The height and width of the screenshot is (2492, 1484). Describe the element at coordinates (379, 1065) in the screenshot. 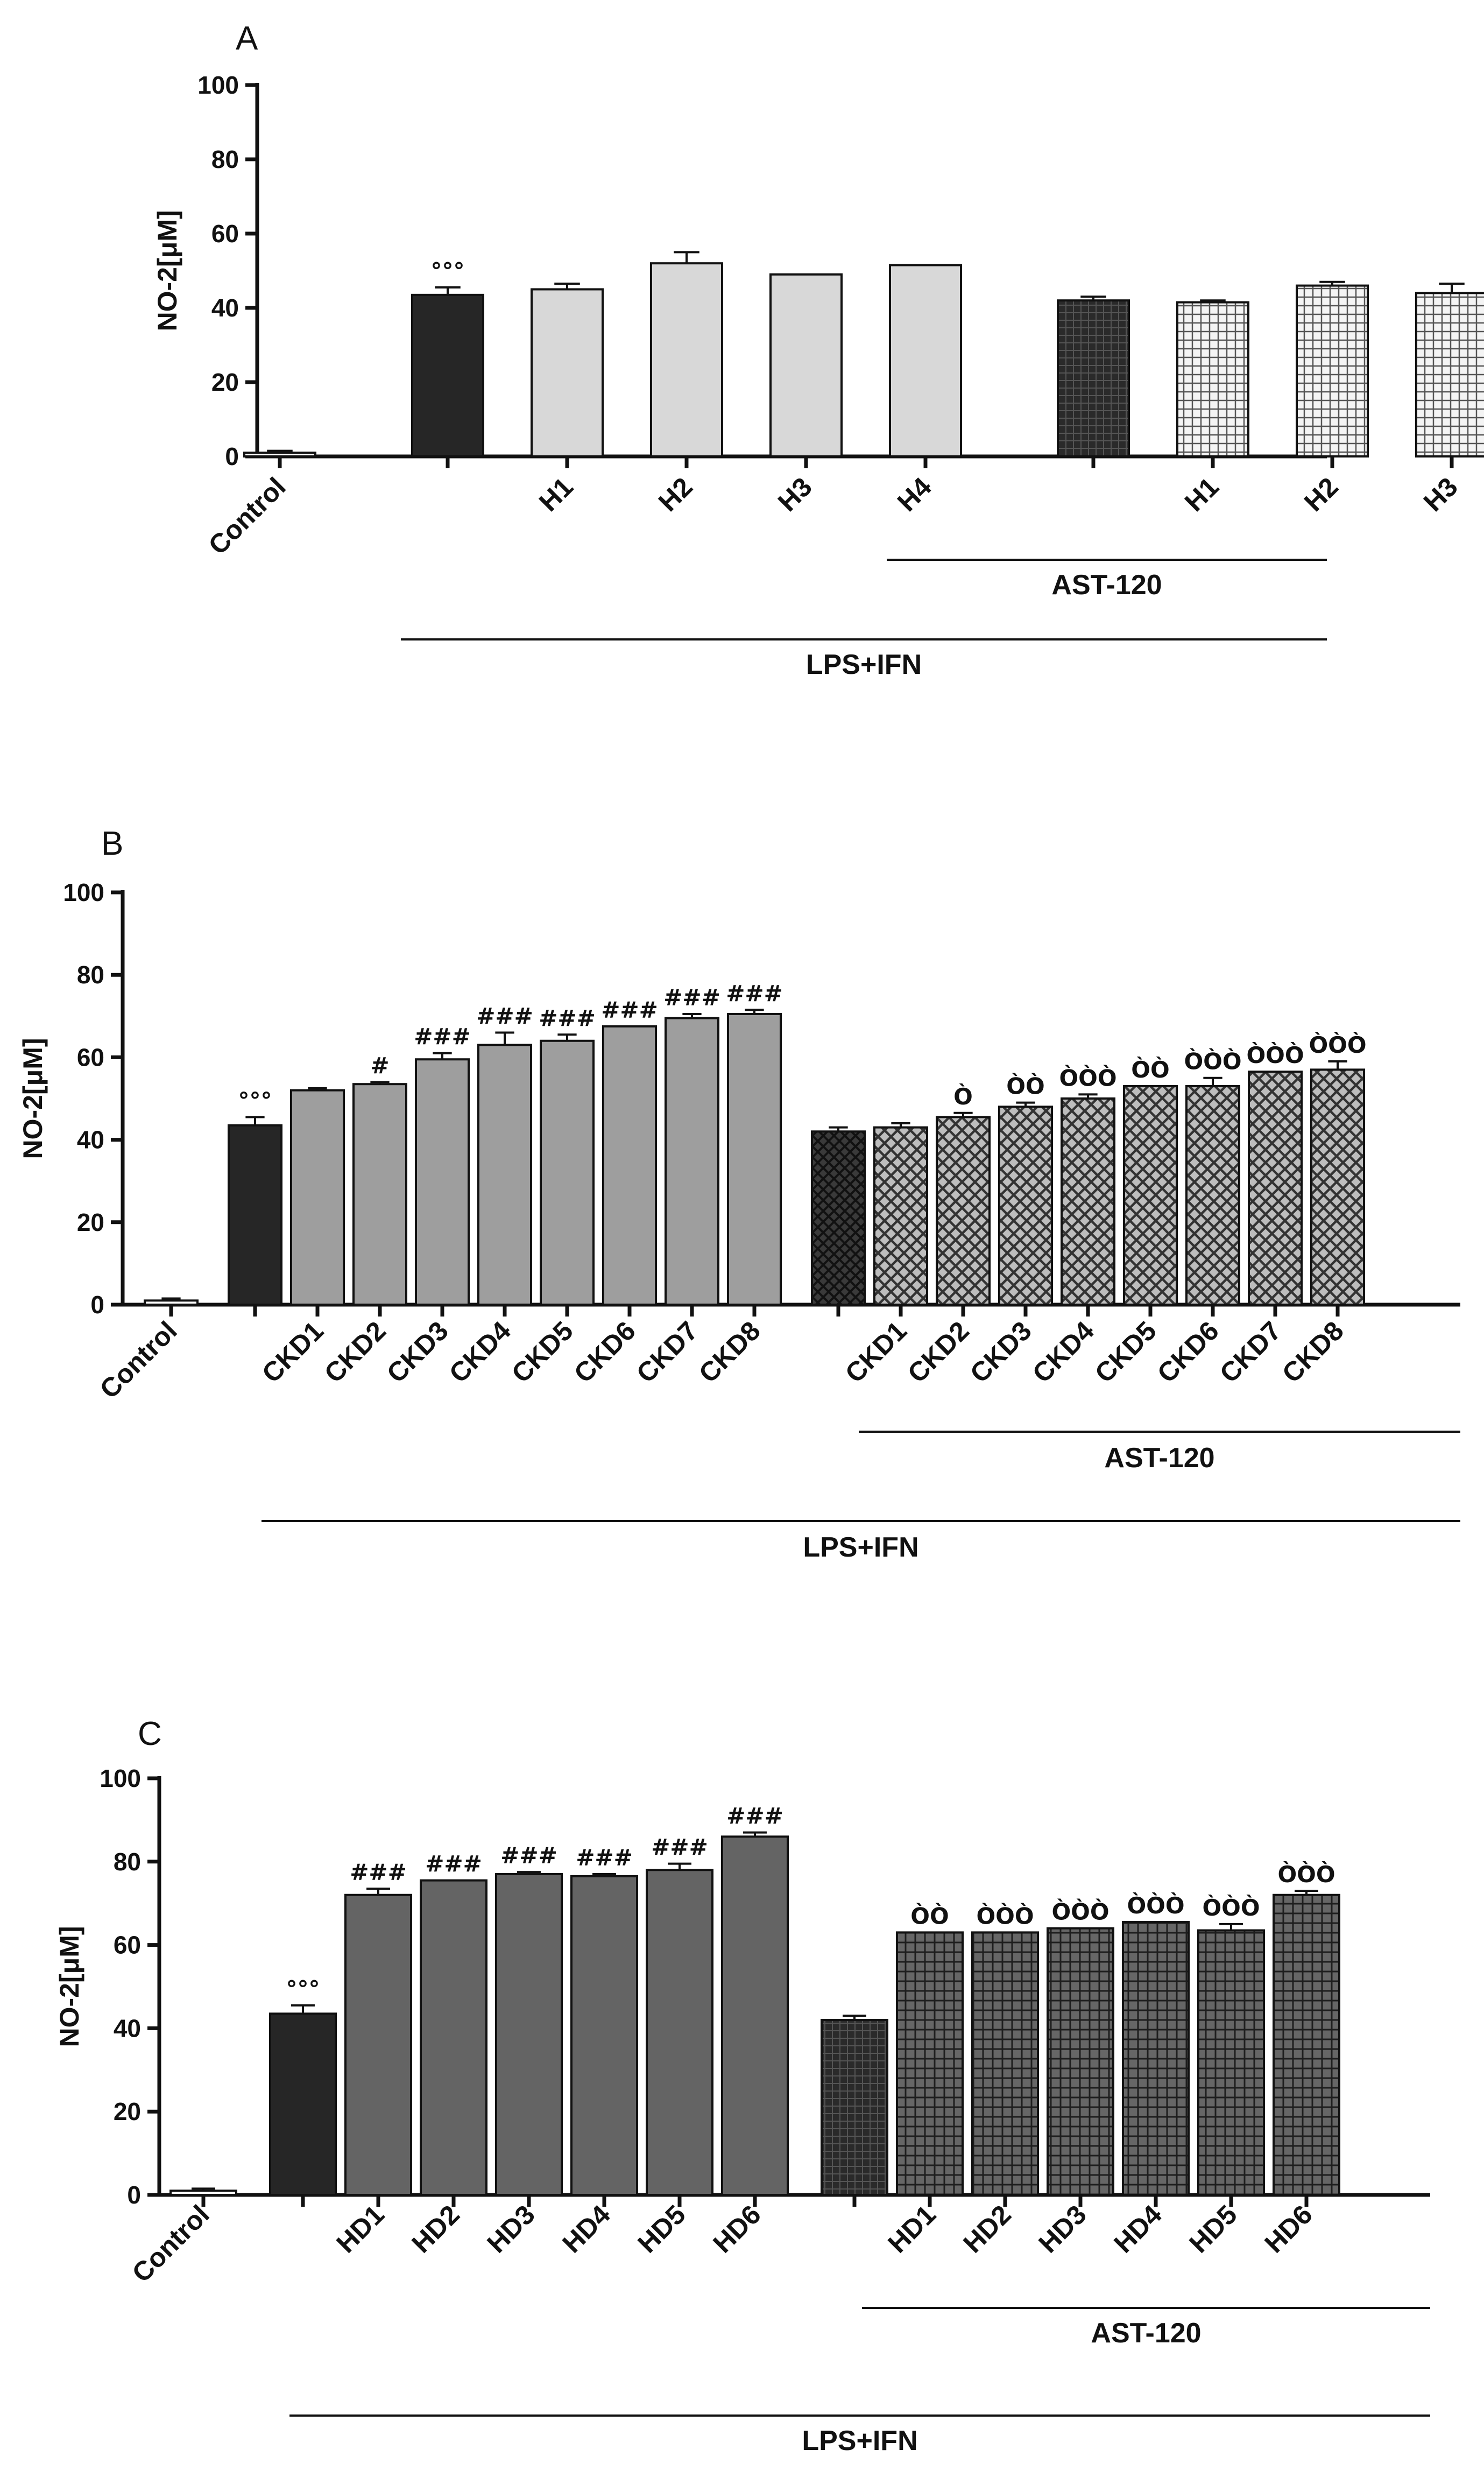

I see `significance-label: #` at that location.